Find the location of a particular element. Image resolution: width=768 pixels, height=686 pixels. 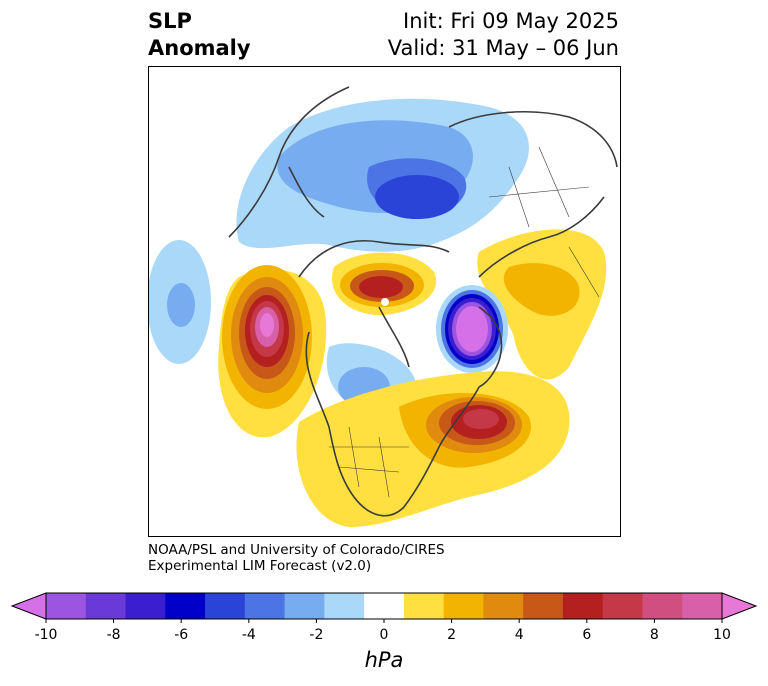

colorbar-tick-label: 8 is located at coordinates (654, 635).